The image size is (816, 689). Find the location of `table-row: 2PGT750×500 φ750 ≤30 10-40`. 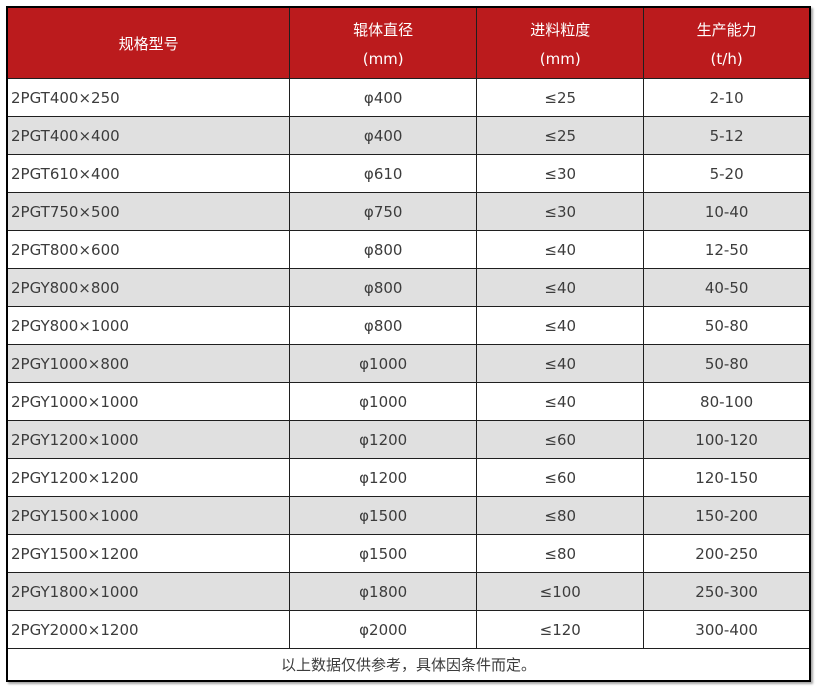

table-row: 2PGT750×500 φ750 ≤30 10-40 is located at coordinates (408, 211).